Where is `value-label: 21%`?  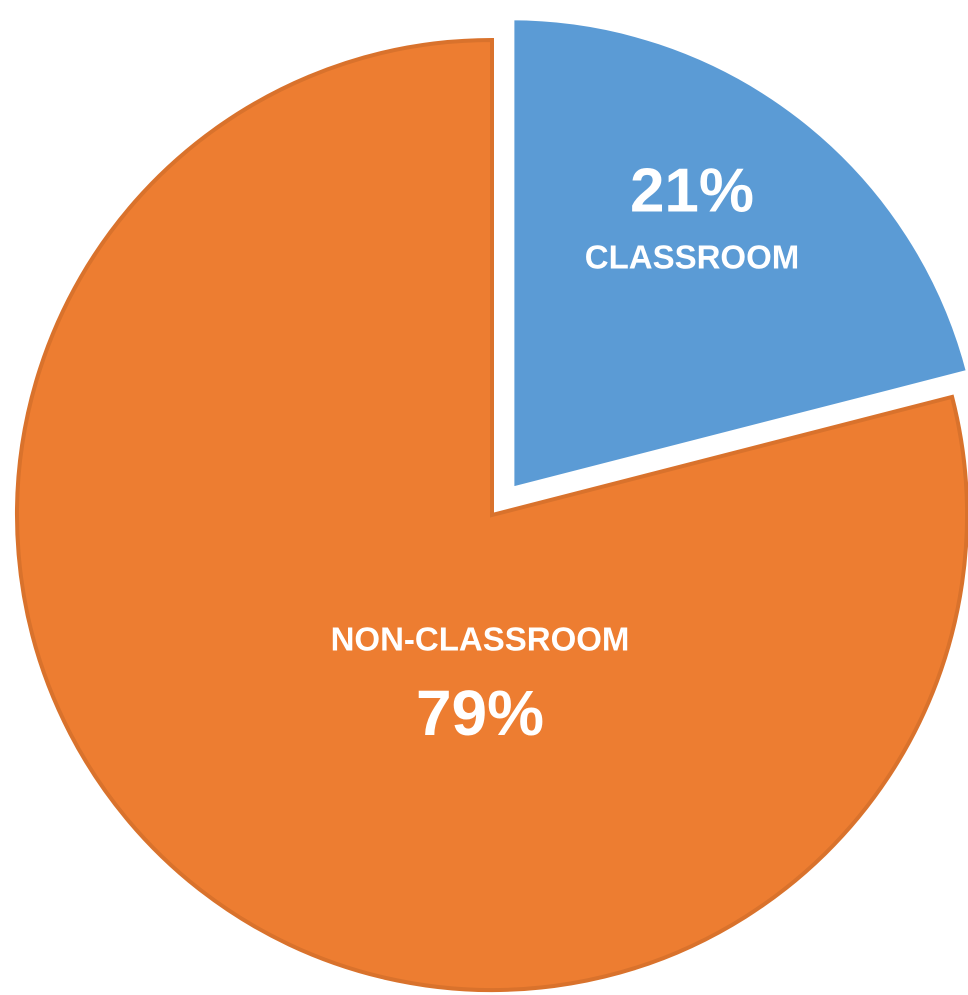
value-label: 21% is located at coordinates (692, 190).